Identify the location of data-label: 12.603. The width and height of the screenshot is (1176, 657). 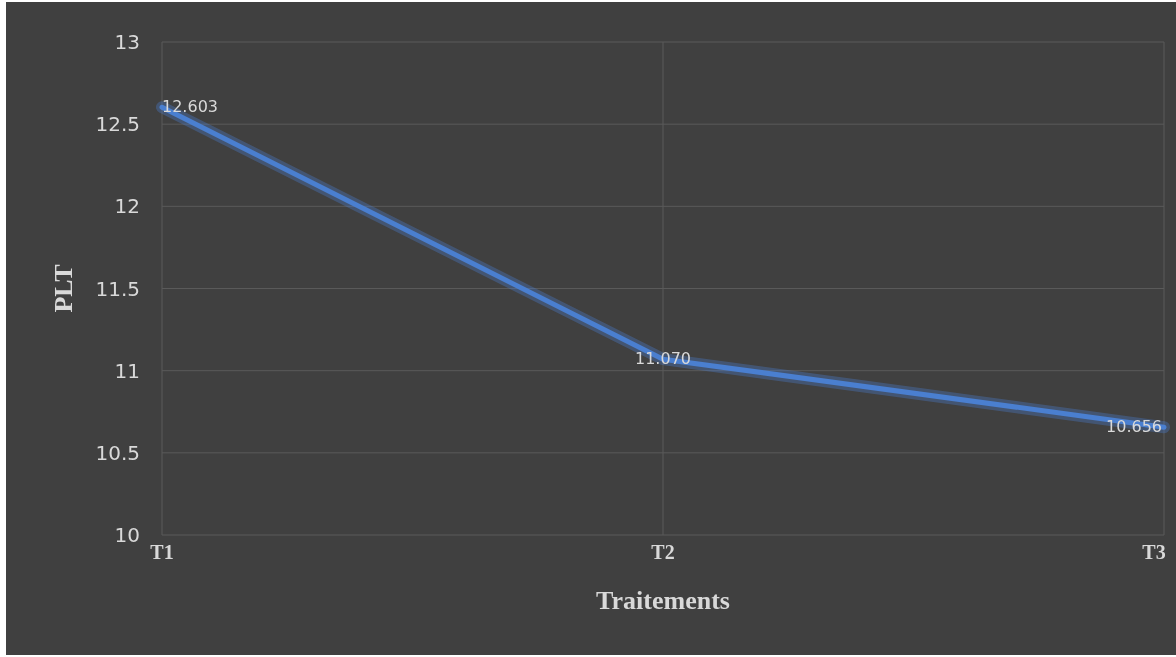
(190, 107).